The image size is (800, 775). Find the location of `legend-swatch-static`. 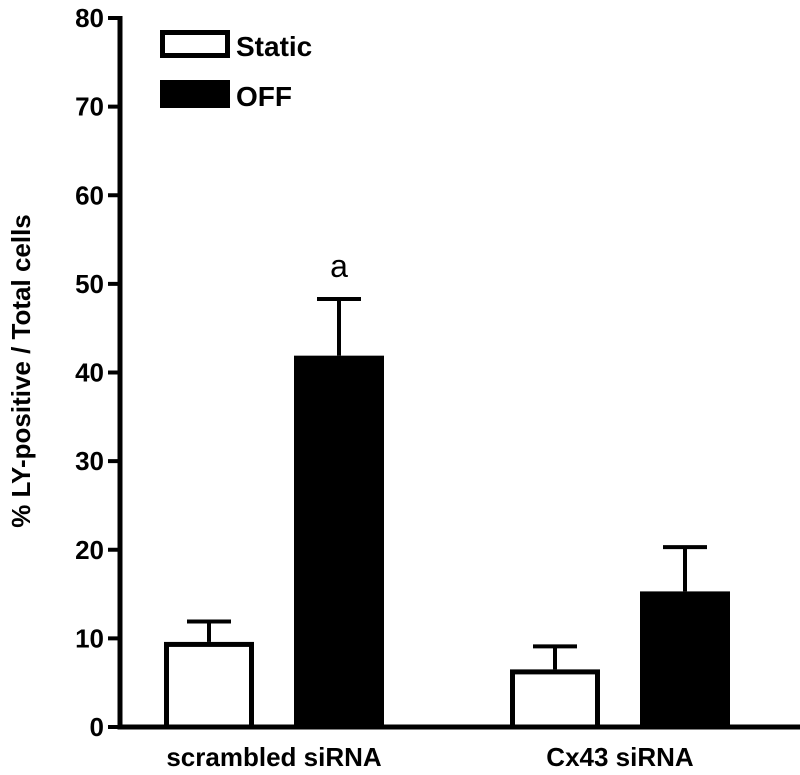

legend-swatch-static is located at coordinates (195, 44).